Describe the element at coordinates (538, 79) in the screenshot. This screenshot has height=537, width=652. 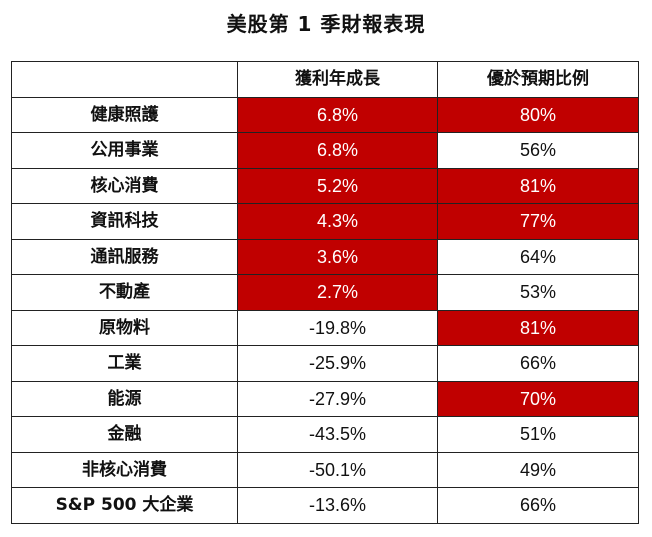
I see `header-beat-ratio: 優於預期比例` at that location.